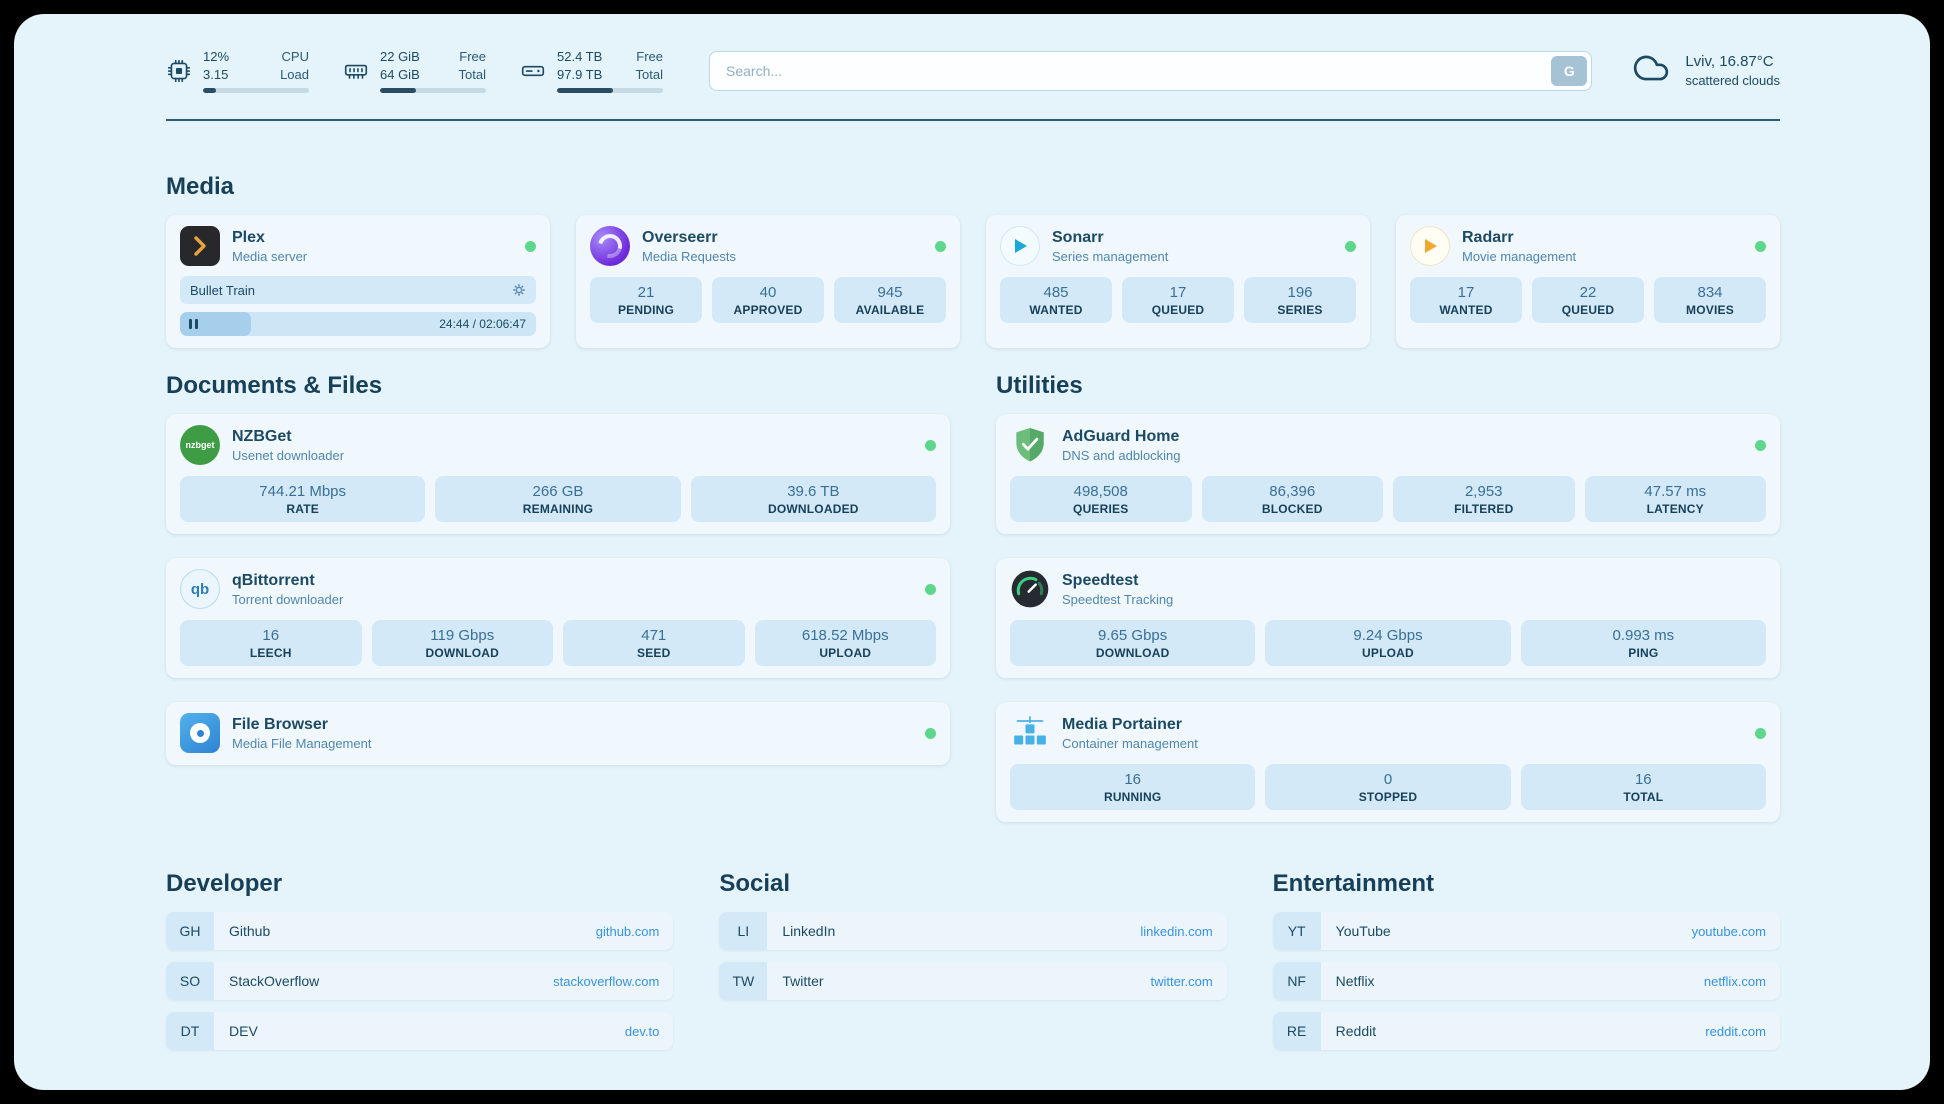  I want to click on google-search-button: G, so click(1569, 70).